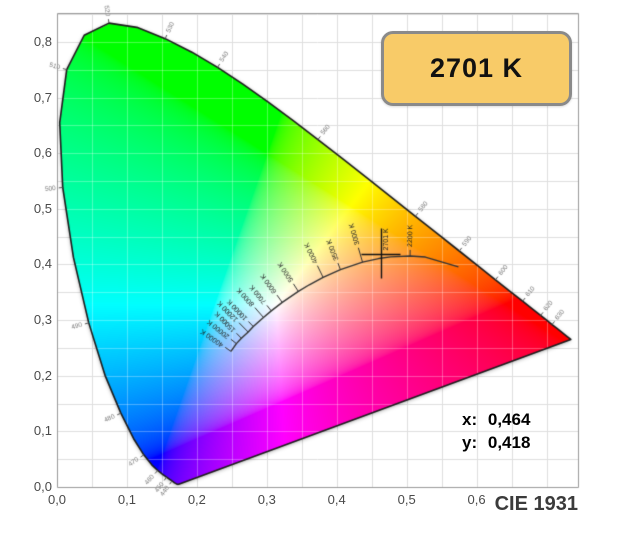 Image resolution: width=620 pixels, height=550 pixels. Describe the element at coordinates (42, 486) in the screenshot. I see `y-tick-label: 0,0` at that location.